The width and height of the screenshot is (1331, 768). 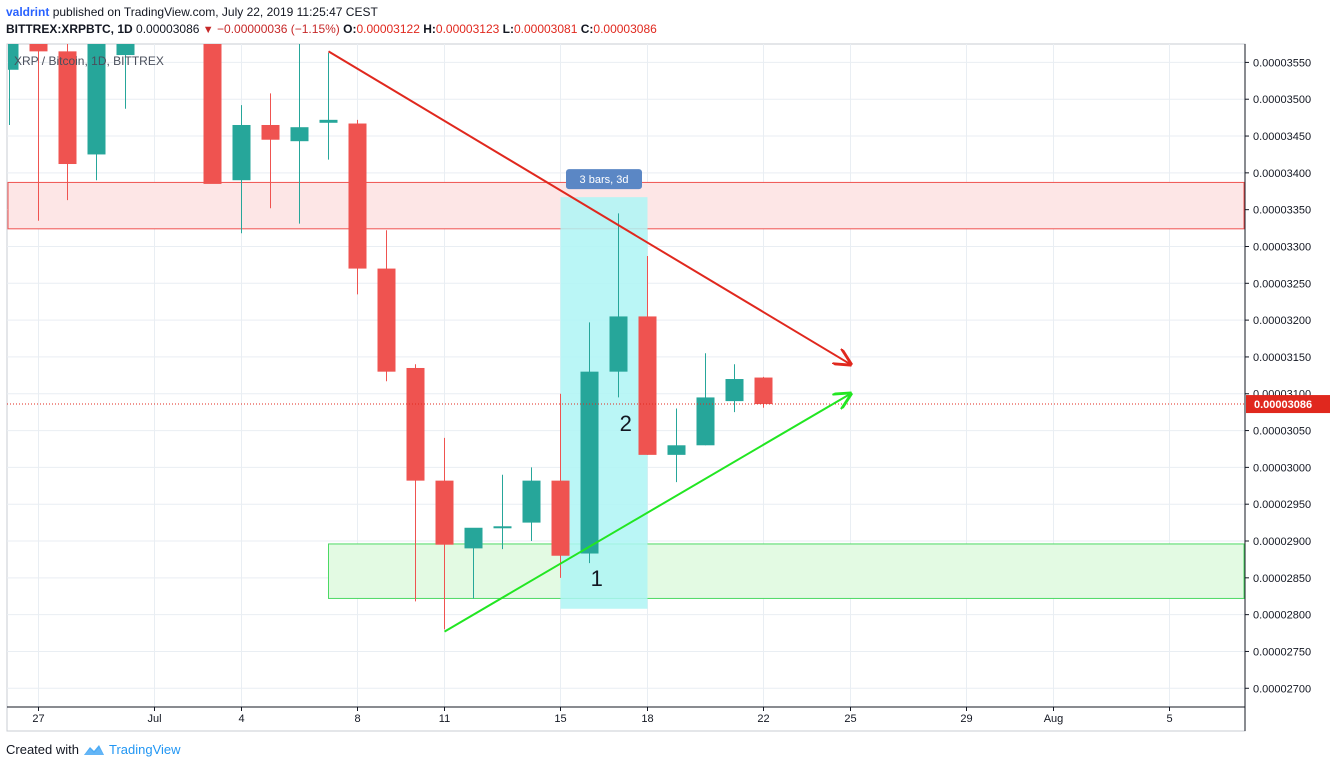 I want to click on x-tick-label: 8, so click(x=357, y=719).